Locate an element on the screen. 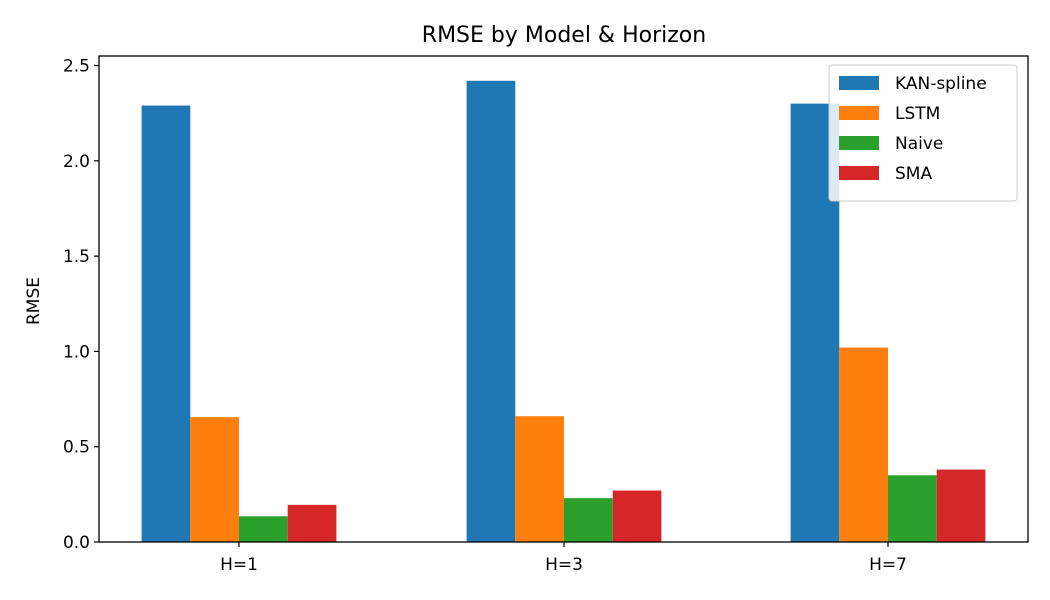  y-tick-label: 2.5 is located at coordinates (76, 67).